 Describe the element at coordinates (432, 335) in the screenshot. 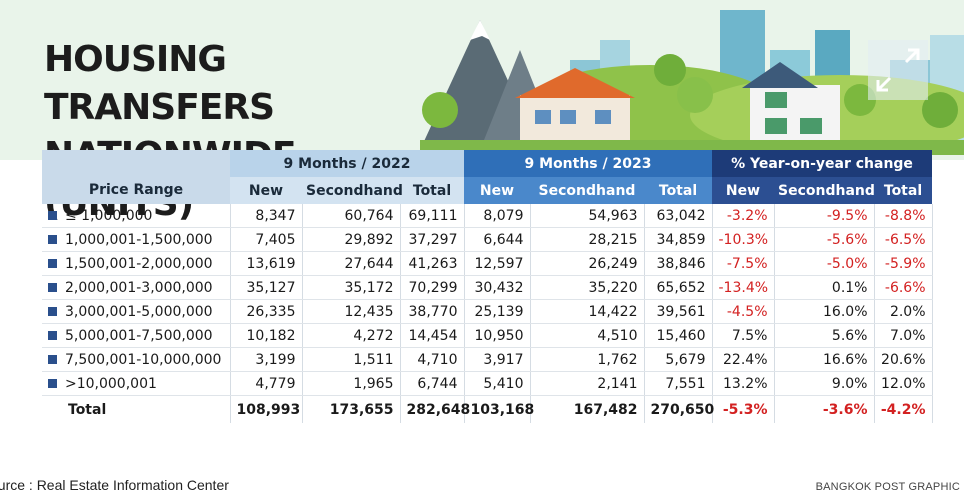

I see `cell-2022-total: 14,454` at that location.